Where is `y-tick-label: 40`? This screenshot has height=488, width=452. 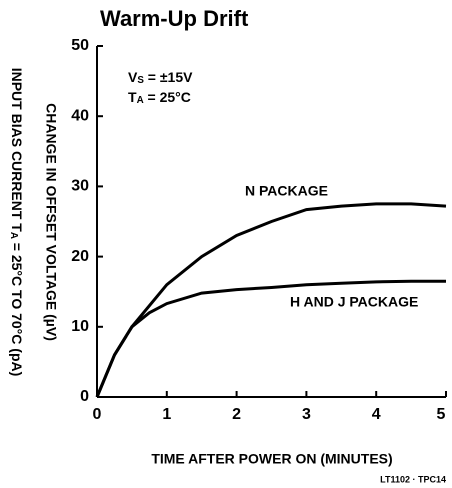 y-tick-label: 40 is located at coordinates (80, 115).